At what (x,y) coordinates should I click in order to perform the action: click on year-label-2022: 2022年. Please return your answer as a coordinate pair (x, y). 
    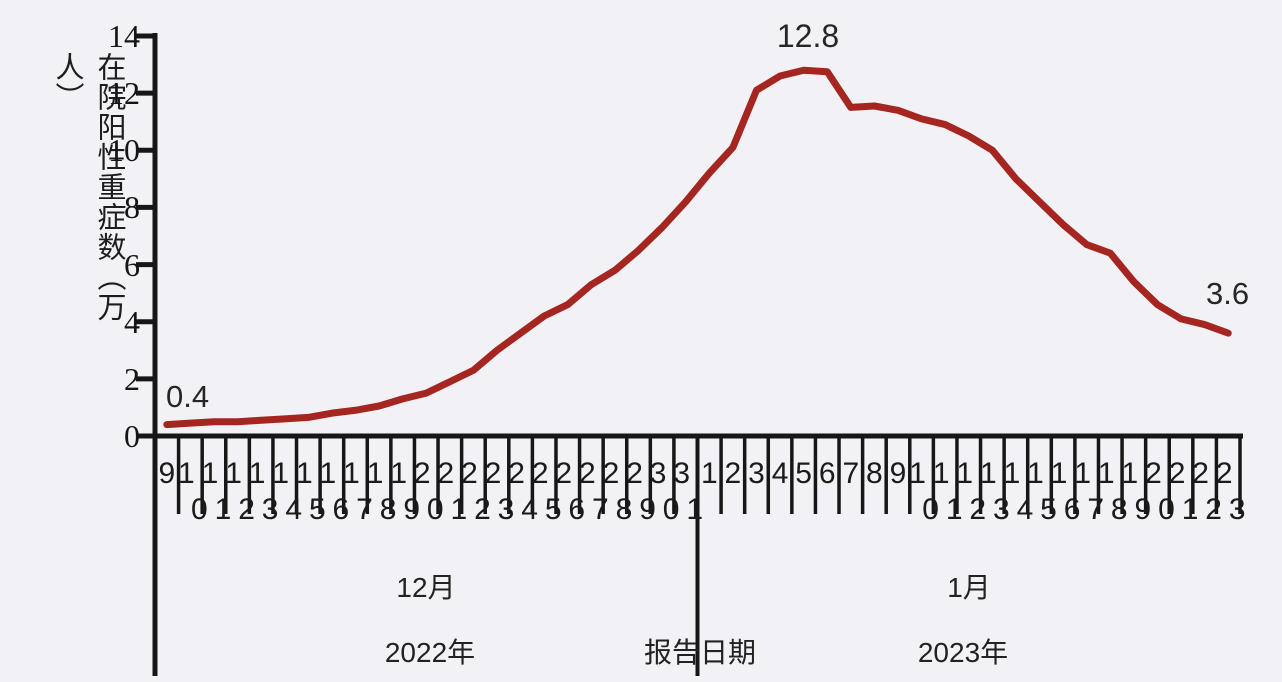
    Looking at the image, I should click on (430, 652).